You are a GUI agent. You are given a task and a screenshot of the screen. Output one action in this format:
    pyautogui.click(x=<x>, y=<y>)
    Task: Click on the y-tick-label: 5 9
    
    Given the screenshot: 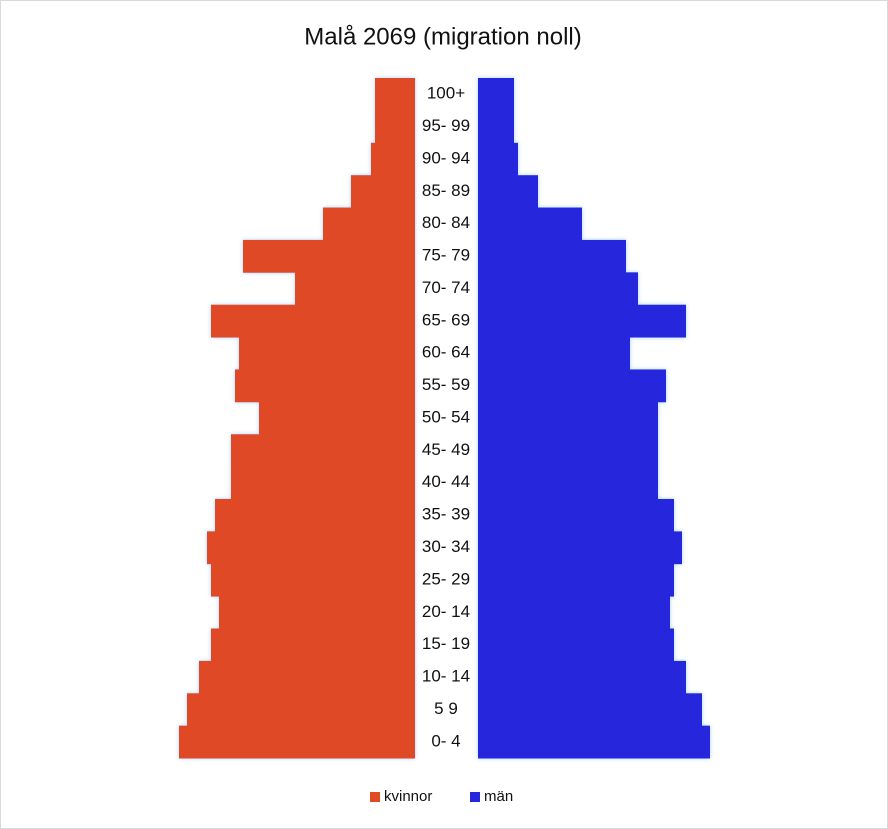 What is the action you would take?
    pyautogui.click(x=446, y=708)
    